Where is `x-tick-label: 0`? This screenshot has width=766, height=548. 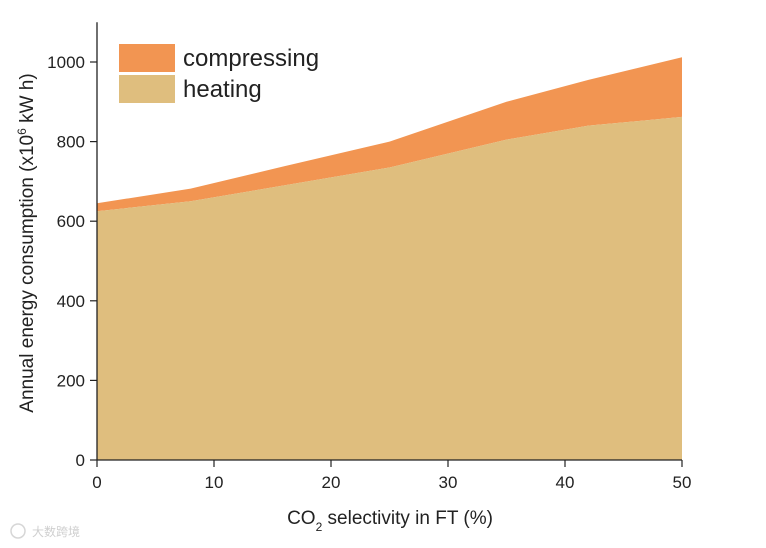
x-tick-label: 0 is located at coordinates (96, 482).